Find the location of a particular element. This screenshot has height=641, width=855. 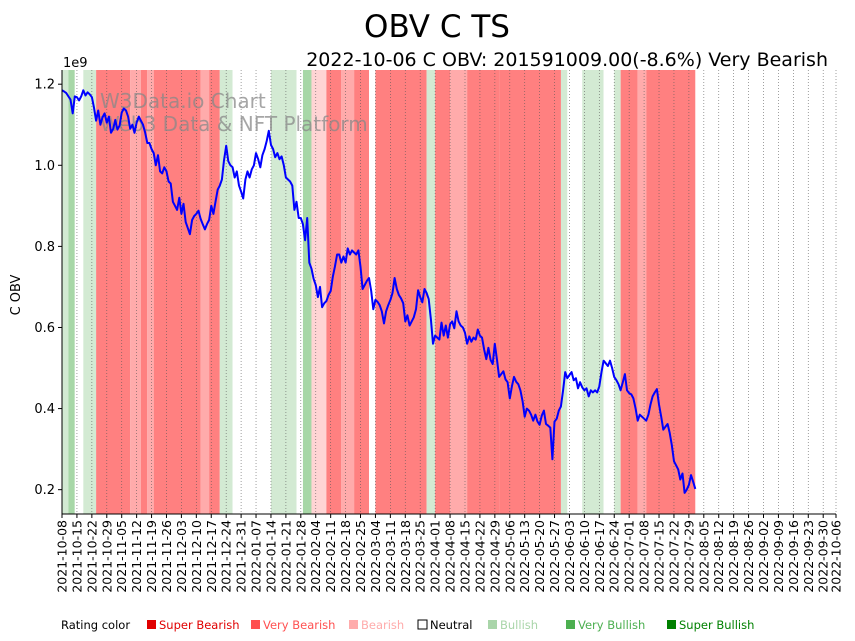

x-tick-label: 2021-12-24 is located at coordinates (226, 556).